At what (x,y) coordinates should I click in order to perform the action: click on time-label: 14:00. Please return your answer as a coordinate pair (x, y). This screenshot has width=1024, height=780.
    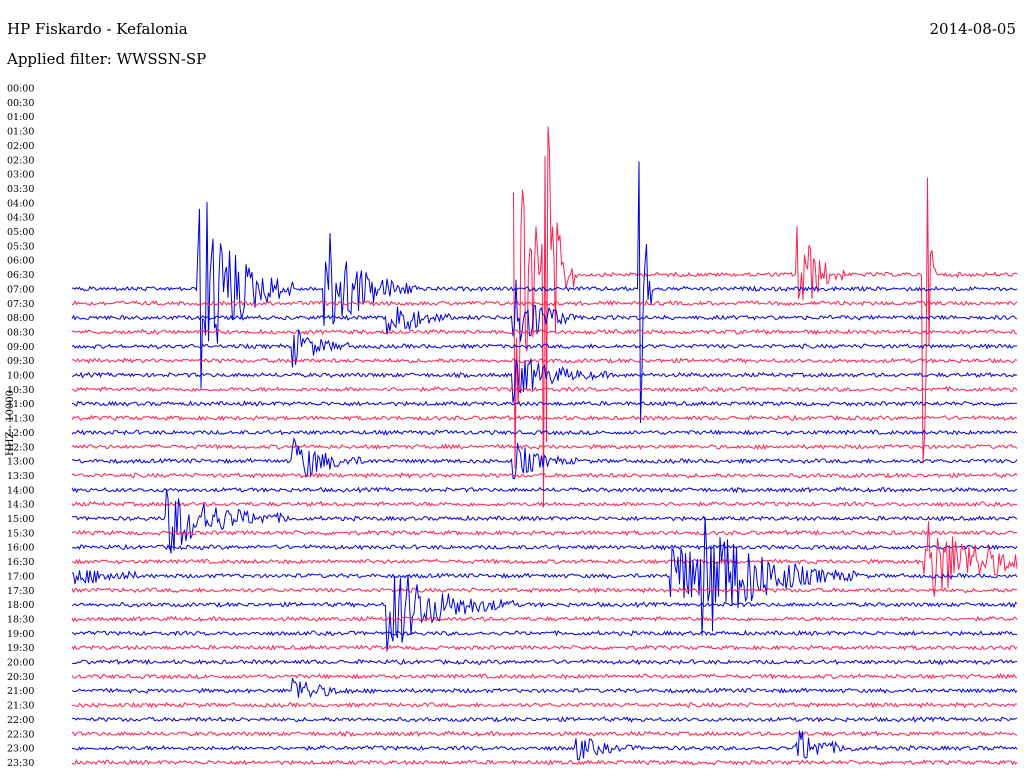
    Looking at the image, I should click on (20, 490).